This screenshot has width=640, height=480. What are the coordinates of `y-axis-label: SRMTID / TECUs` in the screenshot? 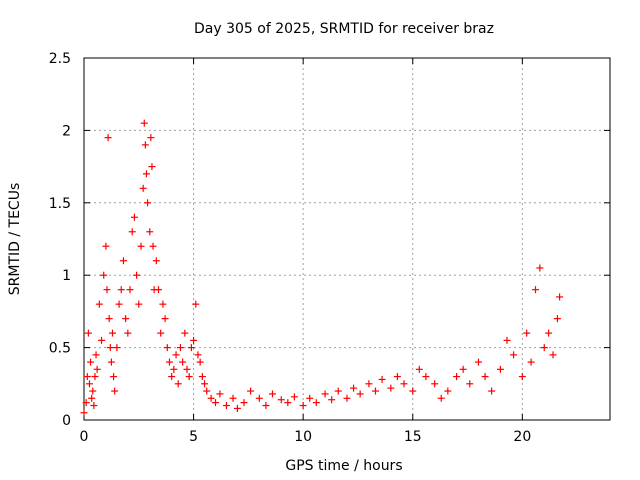 It's located at (15, 239).